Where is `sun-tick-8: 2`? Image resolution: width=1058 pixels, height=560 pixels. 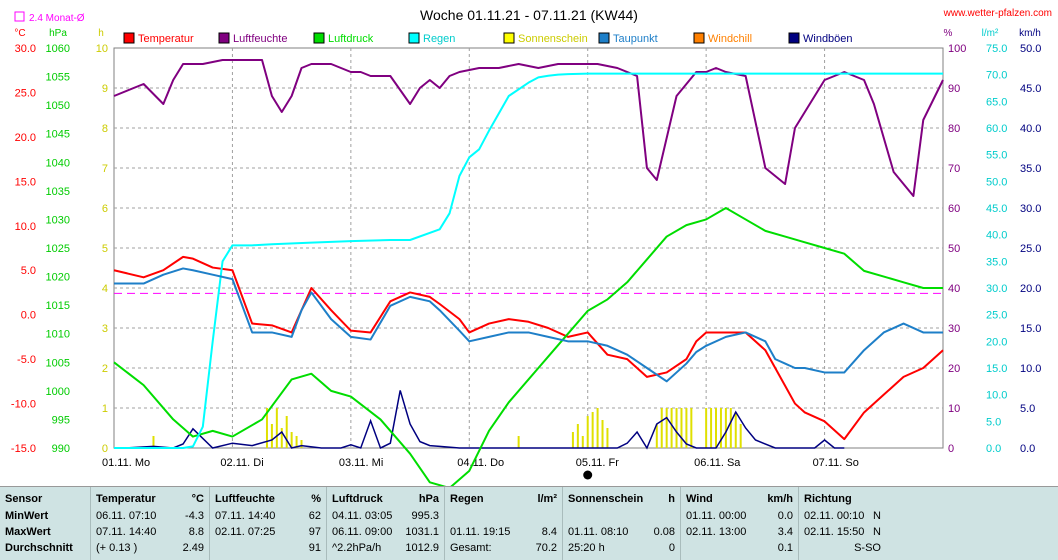 sun-tick-8: 2 is located at coordinates (105, 369).